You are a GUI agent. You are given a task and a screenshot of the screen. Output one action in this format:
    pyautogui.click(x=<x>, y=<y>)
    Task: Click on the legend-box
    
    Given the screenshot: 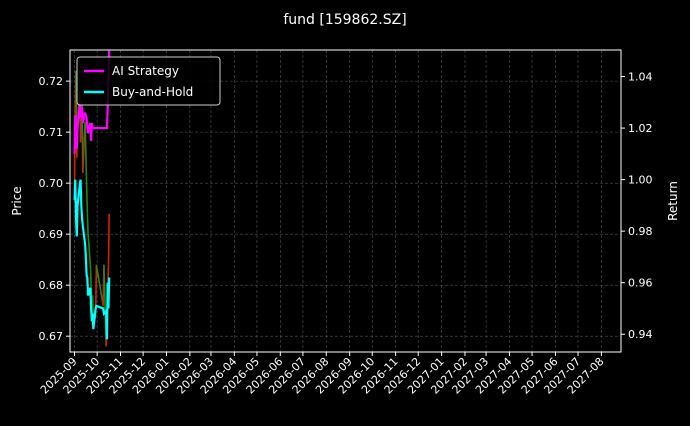 What is the action you would take?
    pyautogui.click(x=148, y=81)
    